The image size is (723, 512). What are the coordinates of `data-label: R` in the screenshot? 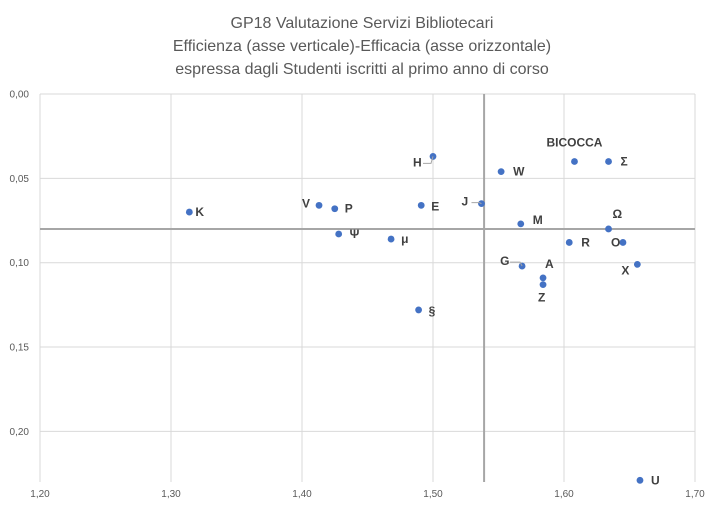 It's located at (585, 242).